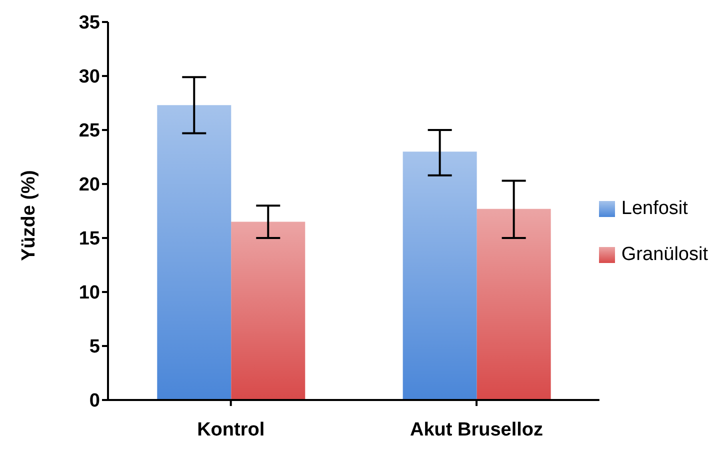 The image size is (726, 463). What do you see at coordinates (89, 23) in the screenshot?
I see `y-tick-label: 35` at bounding box center [89, 23].